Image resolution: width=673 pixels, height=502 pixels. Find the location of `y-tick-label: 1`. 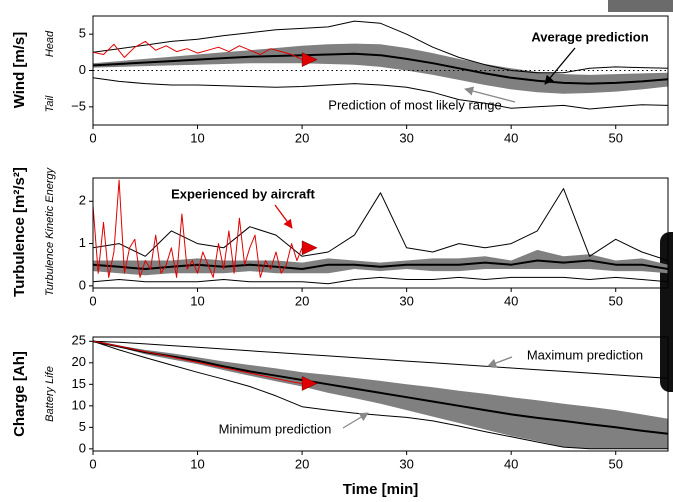

y-tick-label: 1 is located at coordinates (82, 242).